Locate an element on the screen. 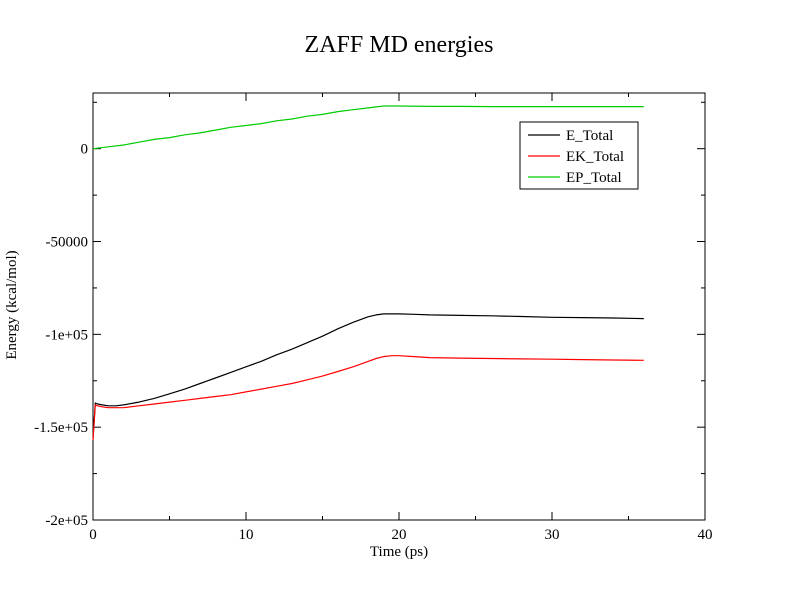 This screenshot has height=612, width=792. x-tick-label: 10 is located at coordinates (246, 535).